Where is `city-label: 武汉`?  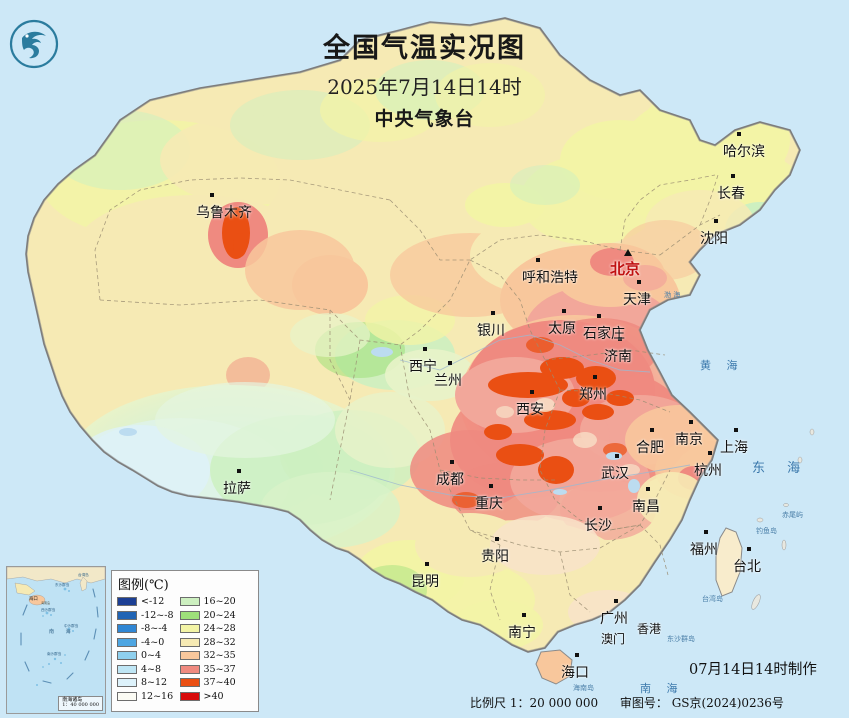
city-label: 武汉 is located at coordinates (615, 474).